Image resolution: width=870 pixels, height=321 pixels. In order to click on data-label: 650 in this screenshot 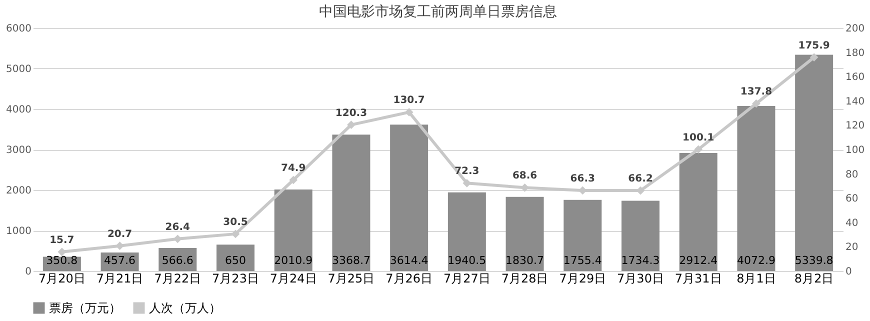, I will do `click(235, 260)`.